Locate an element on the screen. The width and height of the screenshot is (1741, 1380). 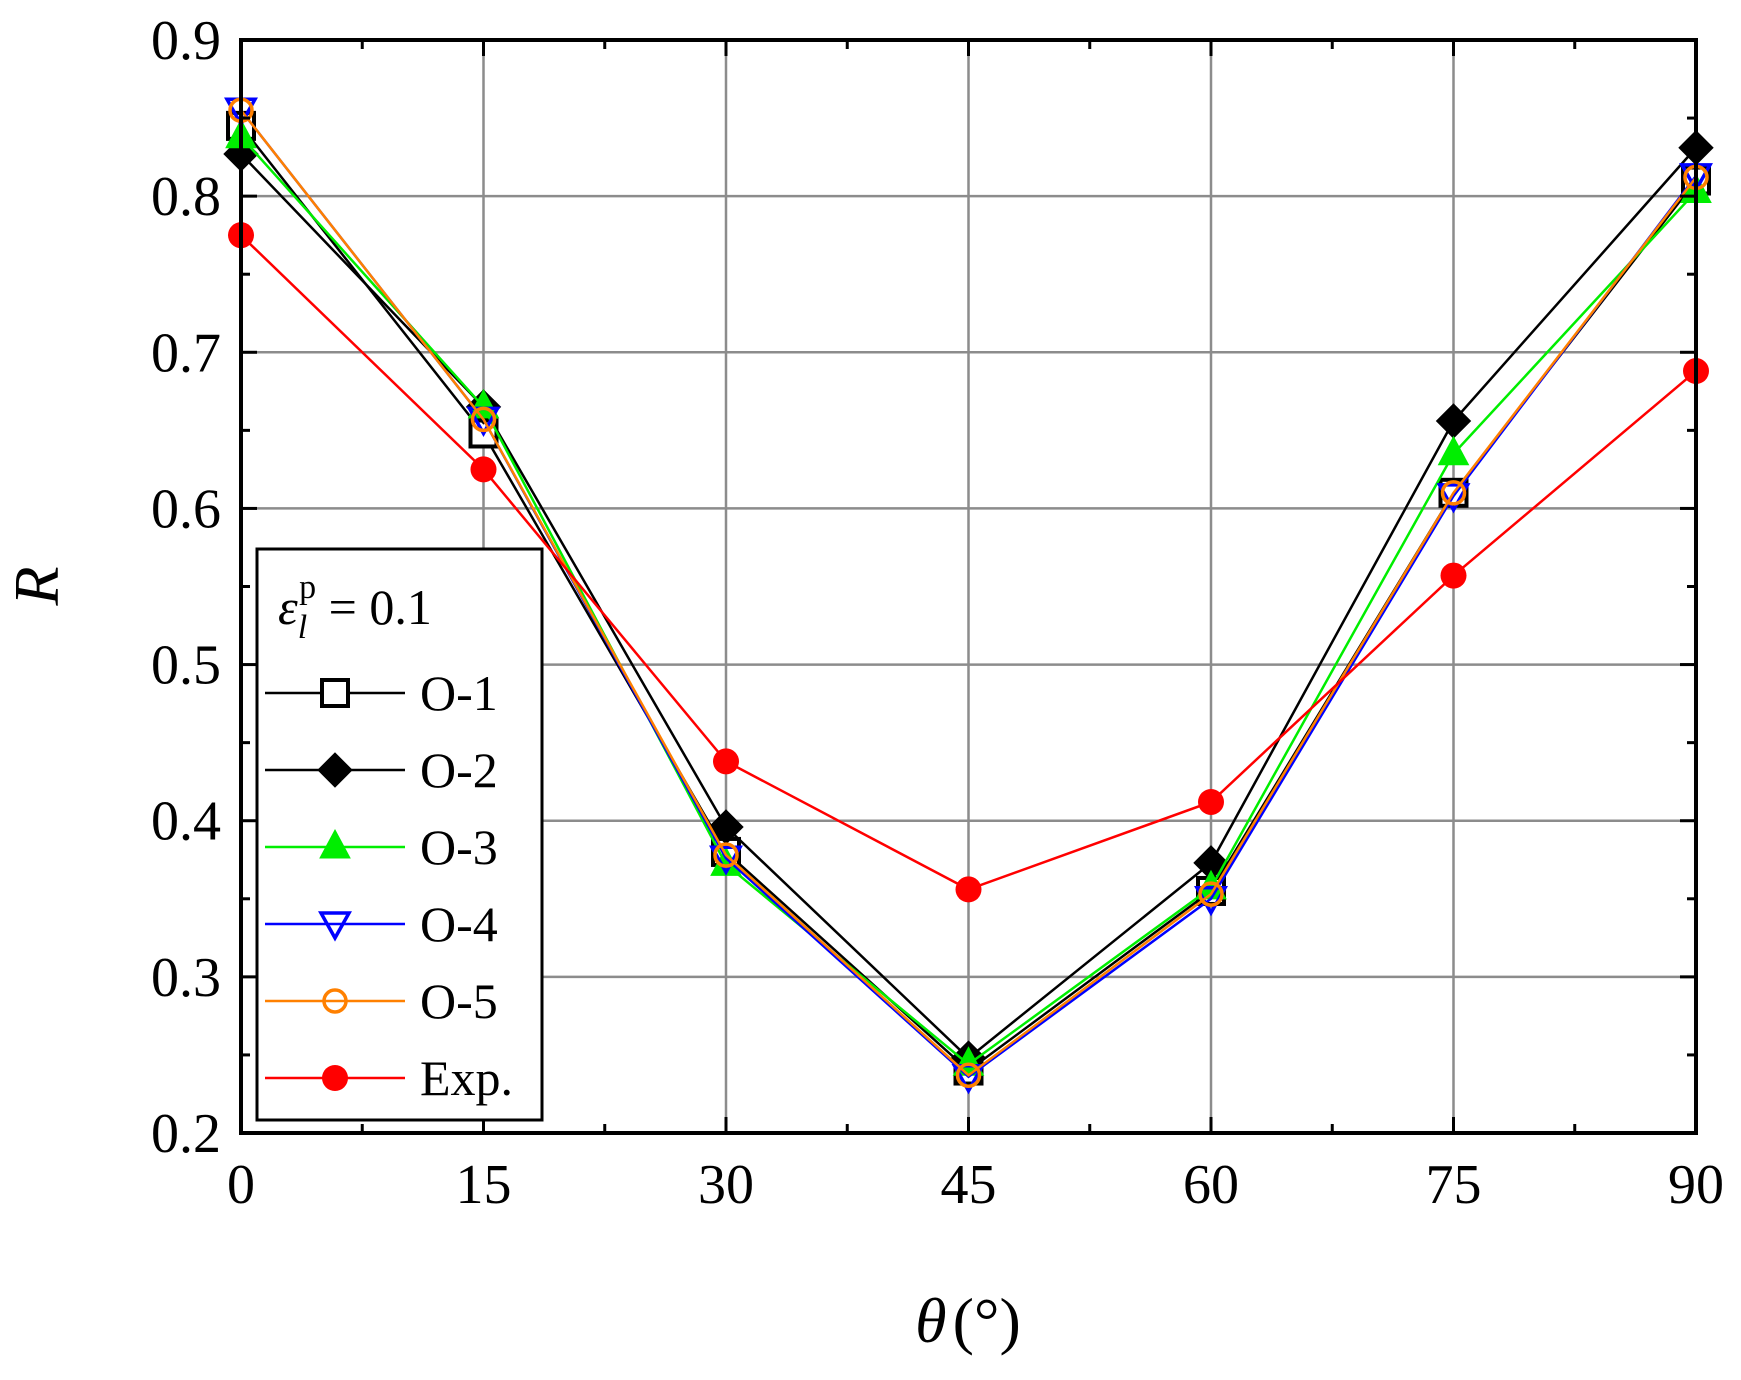
x-tick-label: 60 is located at coordinates (1211, 1185).